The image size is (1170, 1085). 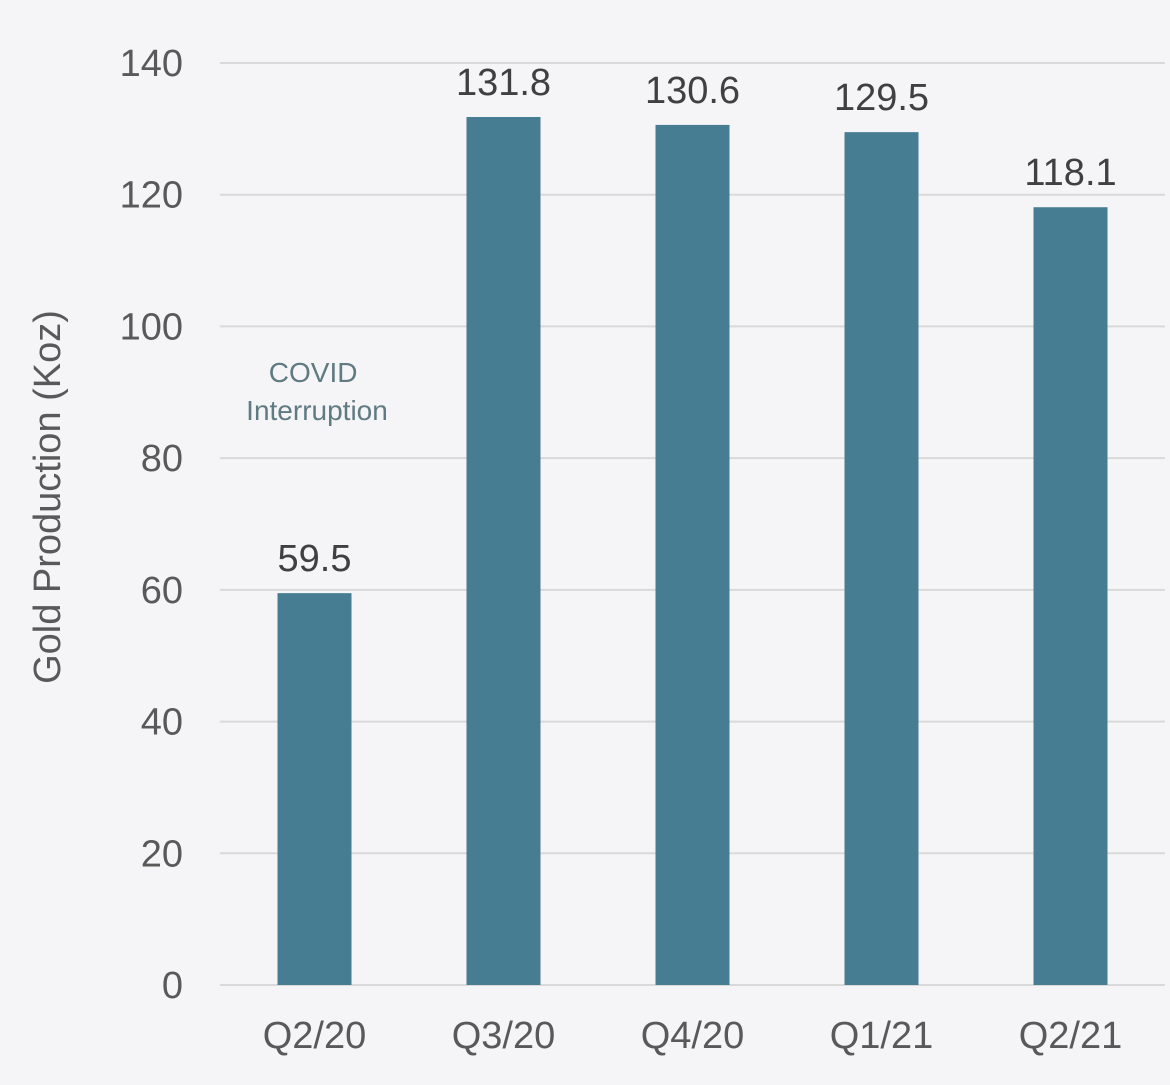 I want to click on x-tick-label: Q3/20, so click(x=504, y=1036).